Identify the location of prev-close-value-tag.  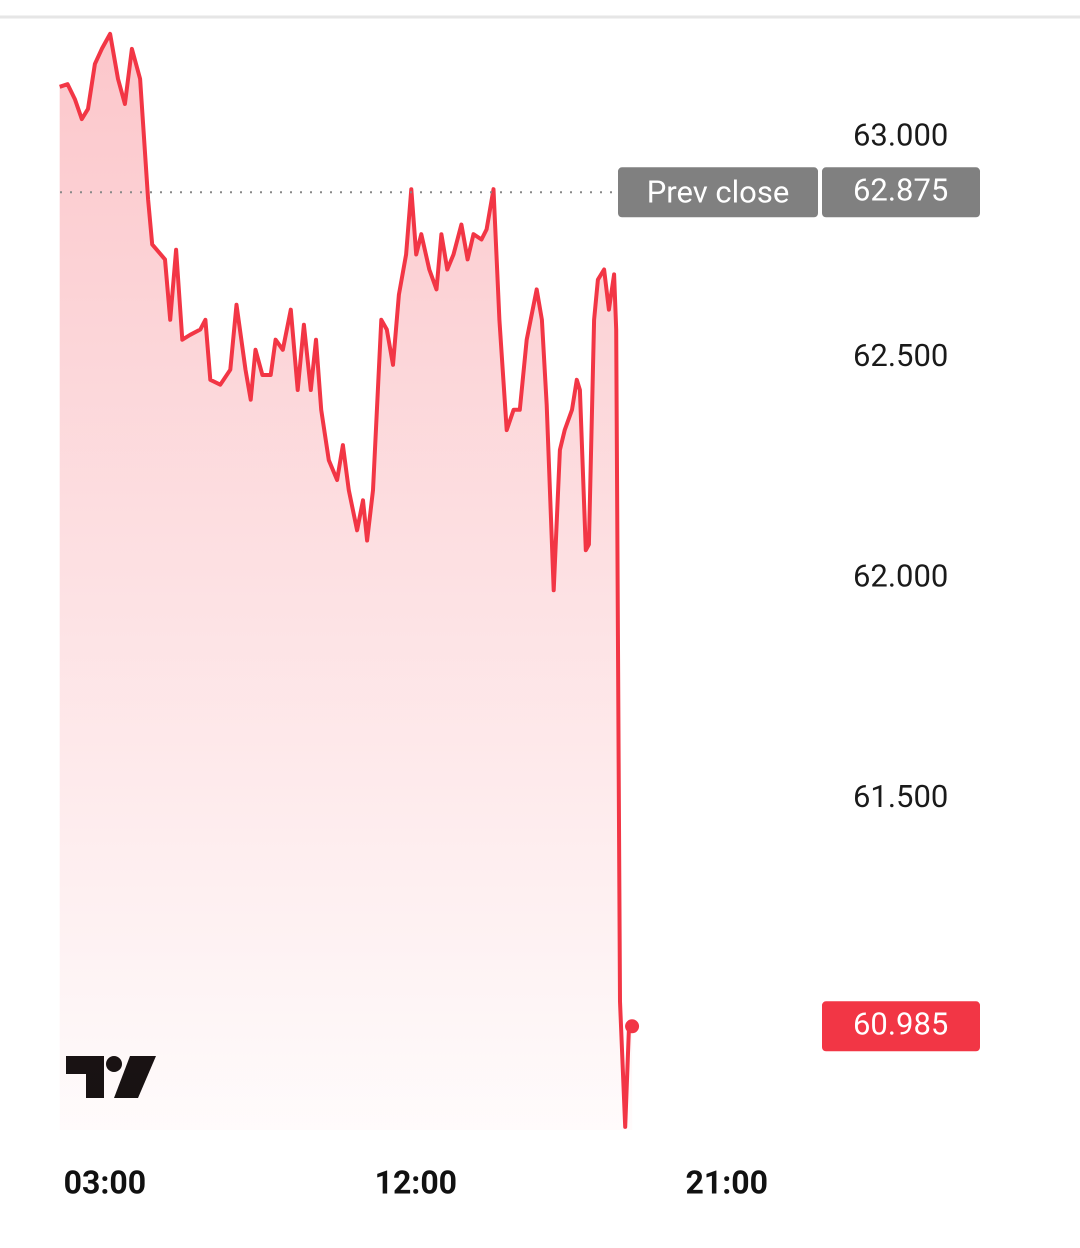
(901, 192).